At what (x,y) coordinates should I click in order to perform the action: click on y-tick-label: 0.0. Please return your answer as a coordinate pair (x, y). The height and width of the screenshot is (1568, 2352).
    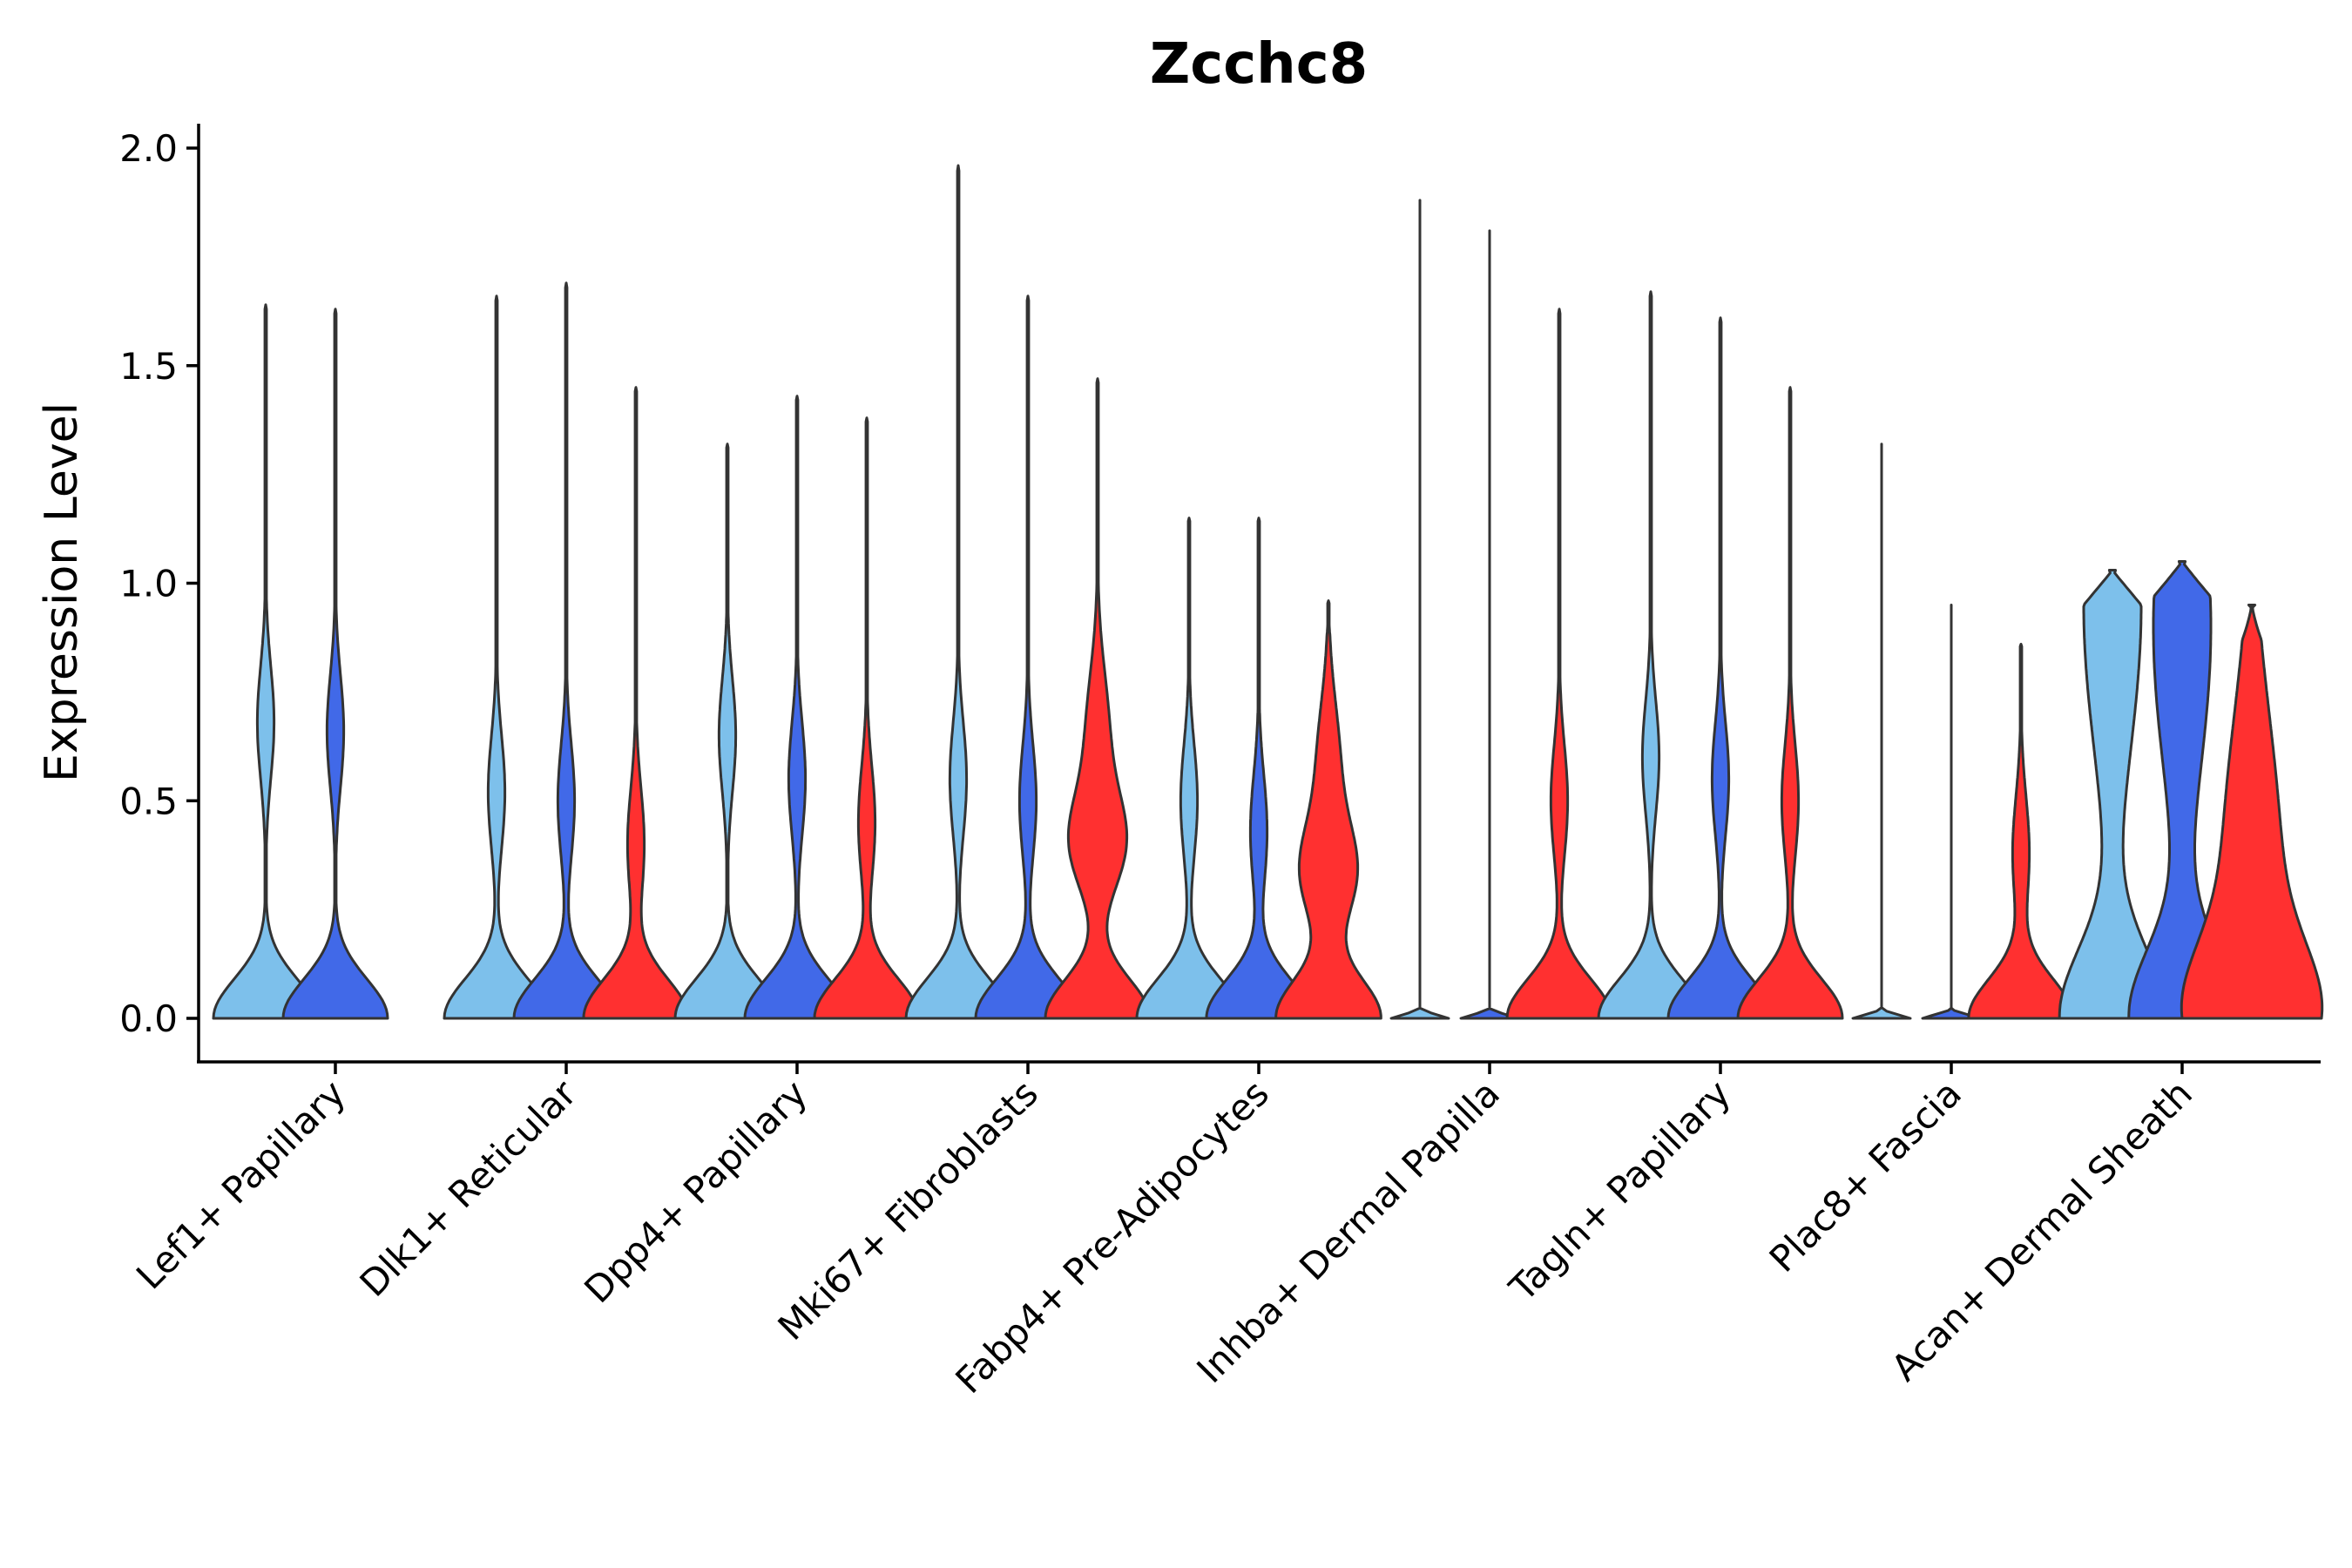
    Looking at the image, I should click on (148, 1018).